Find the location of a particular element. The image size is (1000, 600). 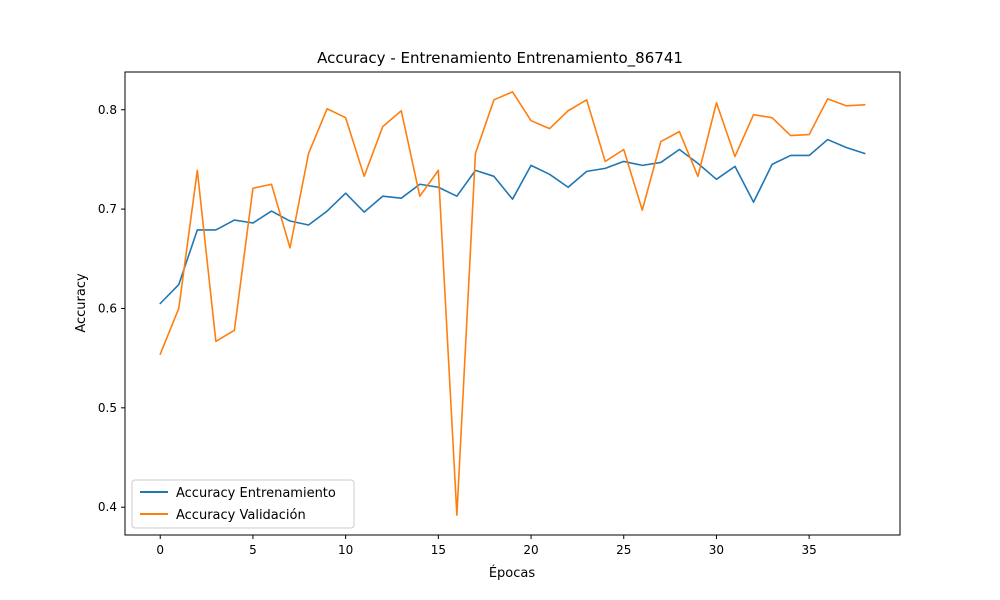

x-tick-label: 35 is located at coordinates (809, 550).